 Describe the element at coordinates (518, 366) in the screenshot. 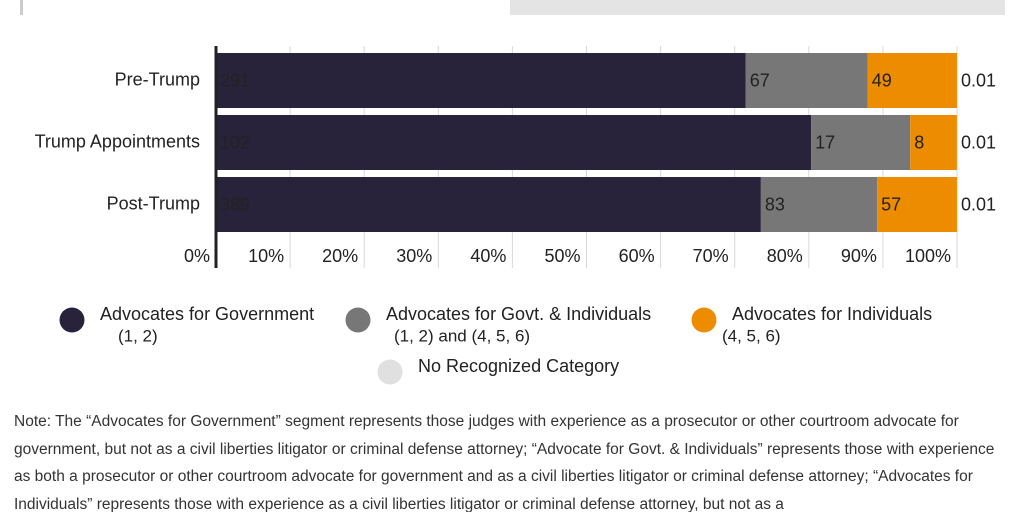

I see `legend-label: No Recognized Category` at that location.